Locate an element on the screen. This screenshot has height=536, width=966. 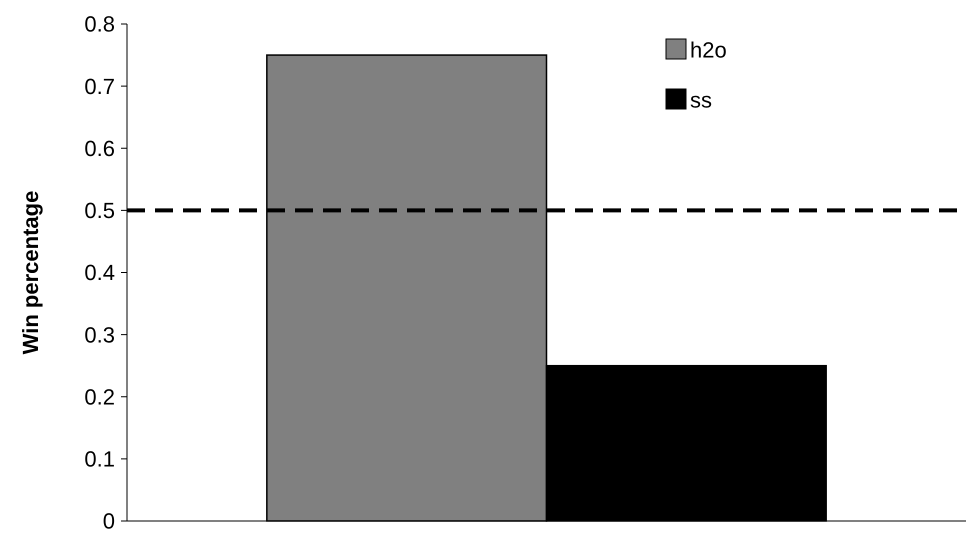
y-tick-label: 0.4 is located at coordinates (99, 273).